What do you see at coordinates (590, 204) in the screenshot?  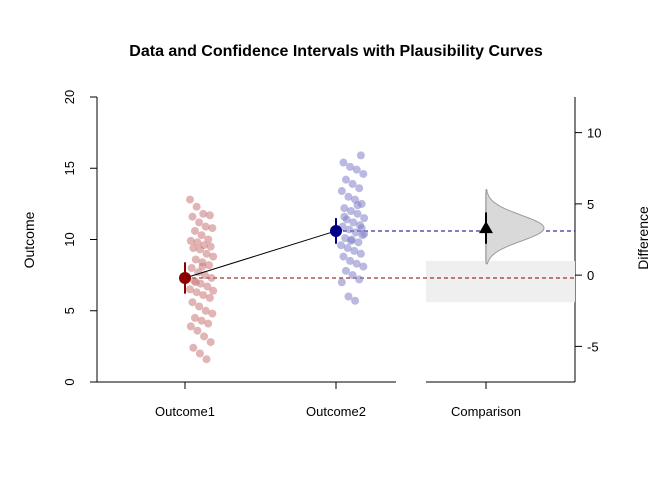 I see `y2-tick-label: 5` at bounding box center [590, 204].